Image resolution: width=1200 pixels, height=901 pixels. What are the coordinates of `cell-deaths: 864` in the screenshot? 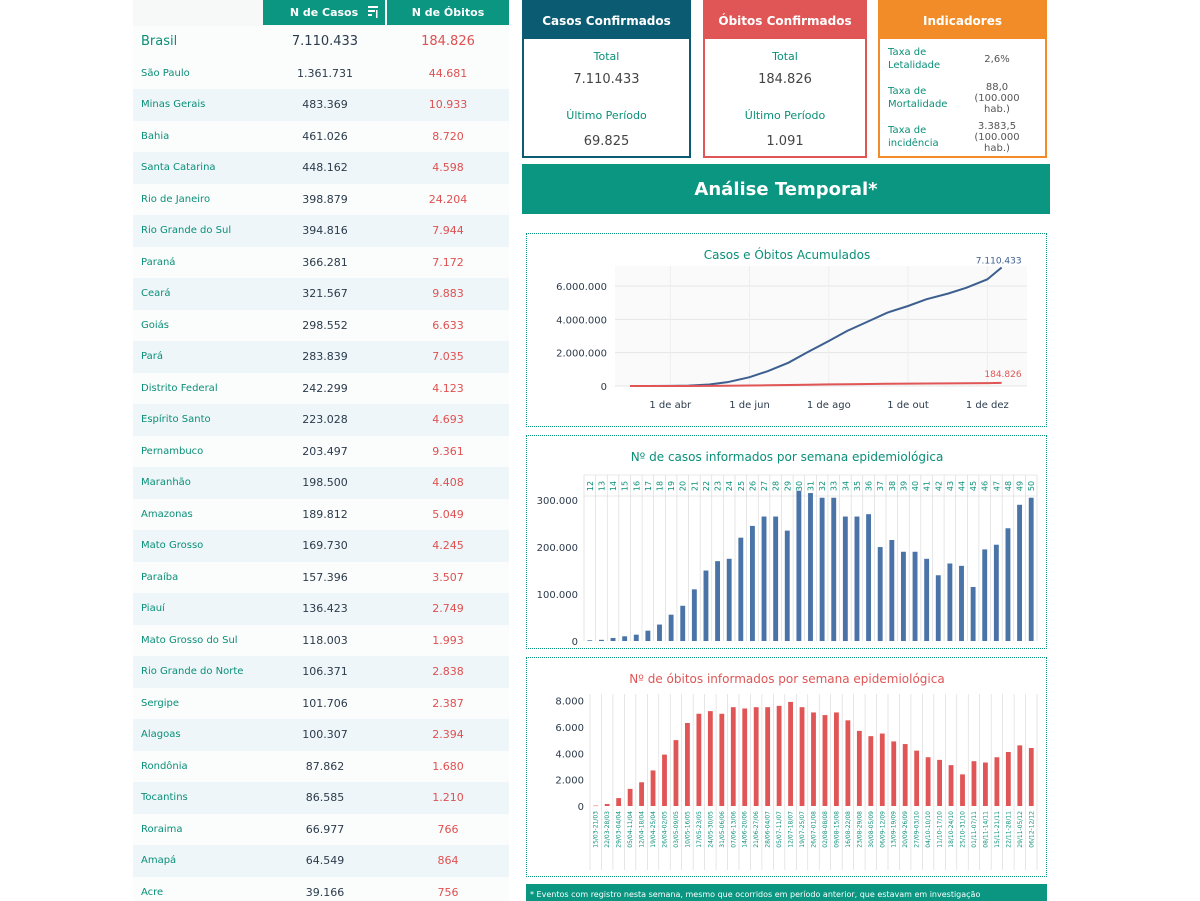 It's located at (448, 861).